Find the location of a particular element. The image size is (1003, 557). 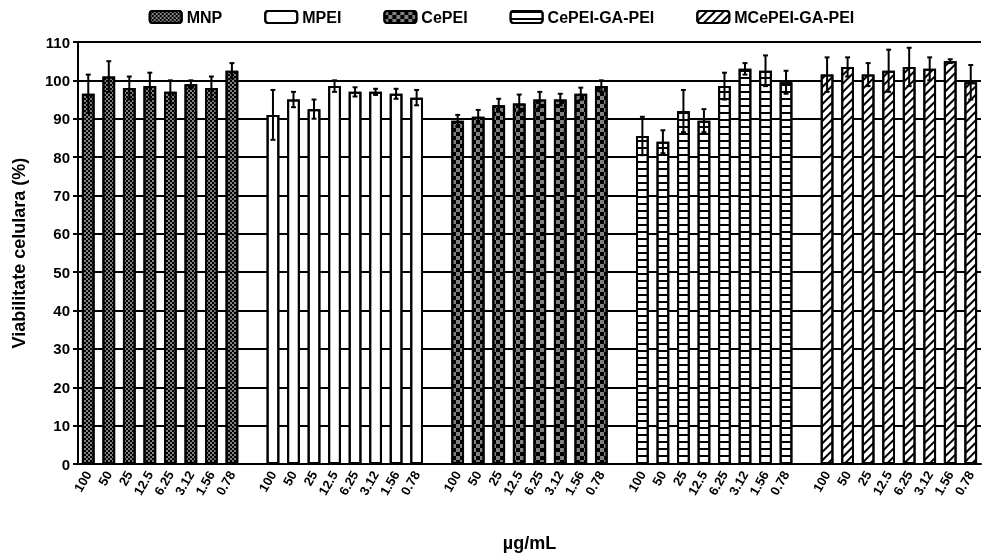

y-tick-label: 70 is located at coordinates (61, 195).